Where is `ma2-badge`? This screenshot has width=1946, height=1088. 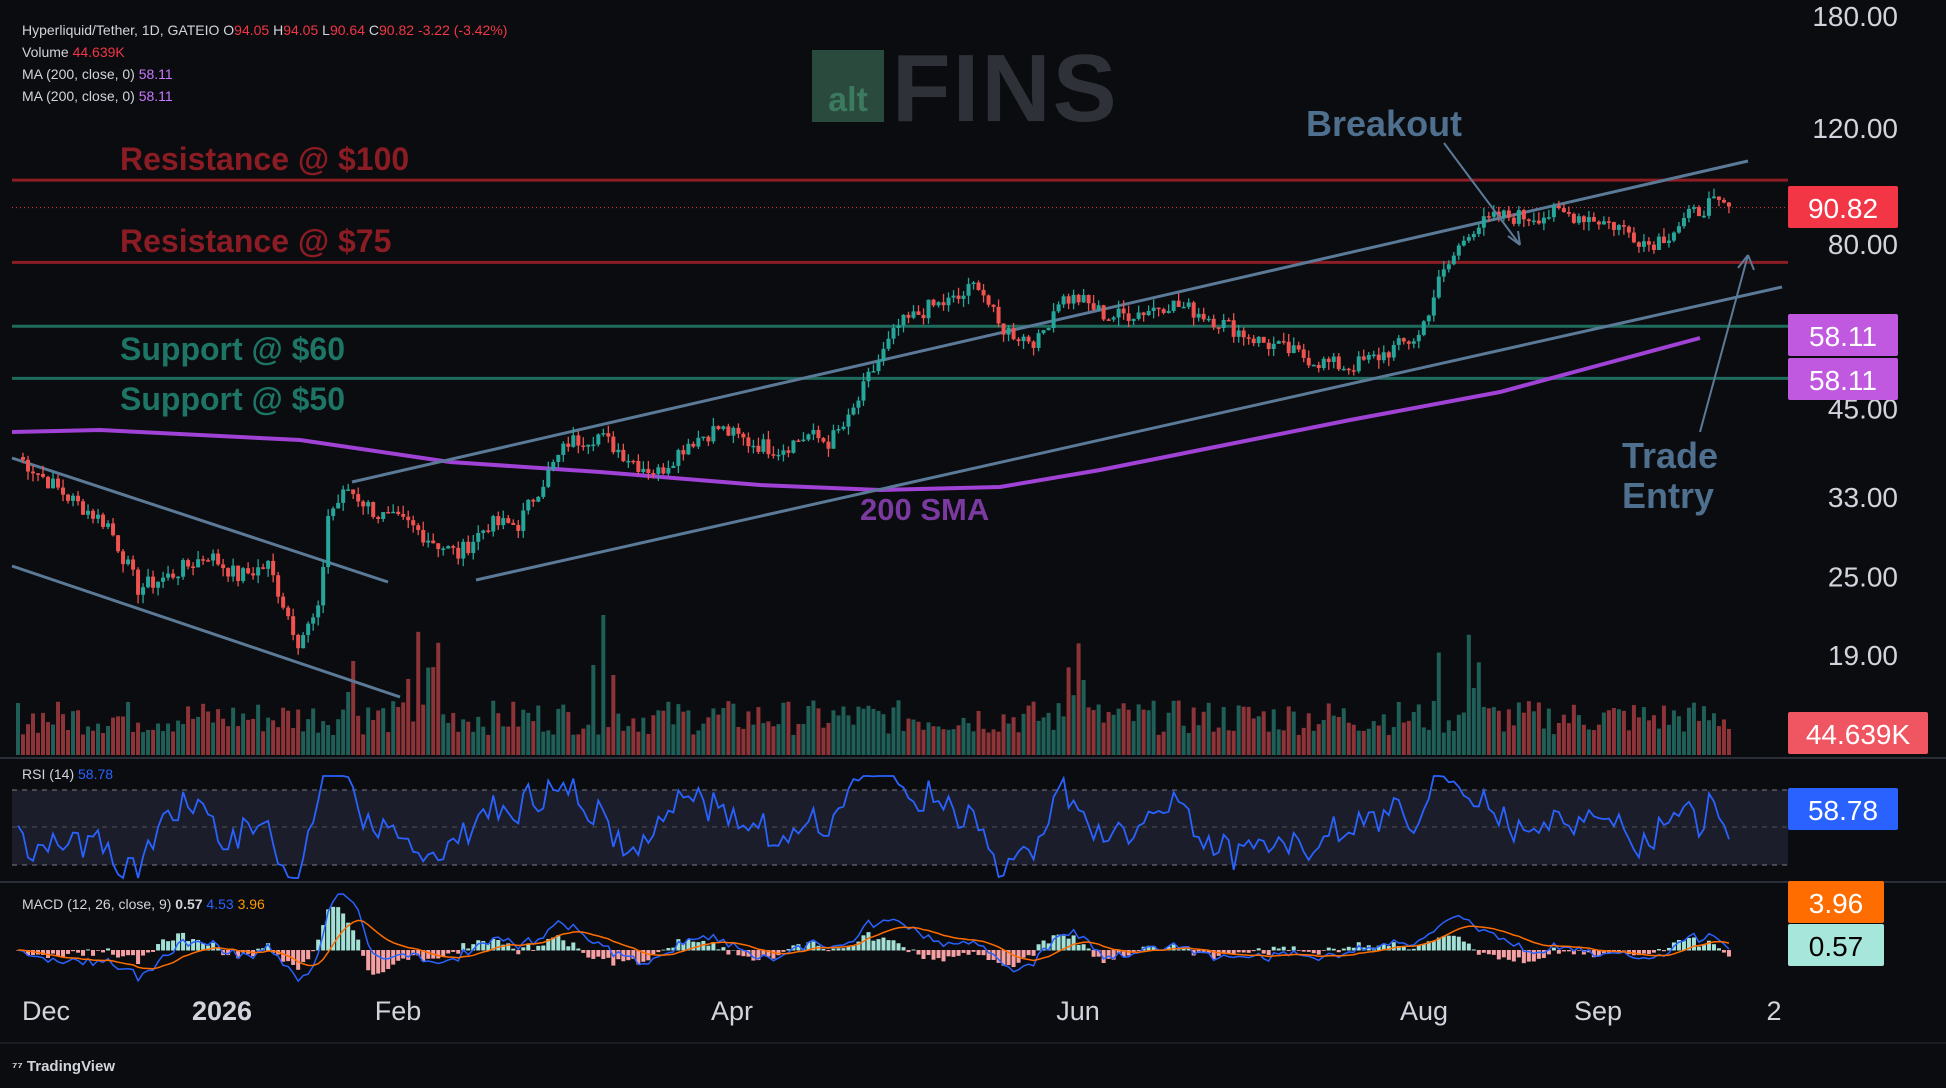 ma2-badge is located at coordinates (1843, 379).